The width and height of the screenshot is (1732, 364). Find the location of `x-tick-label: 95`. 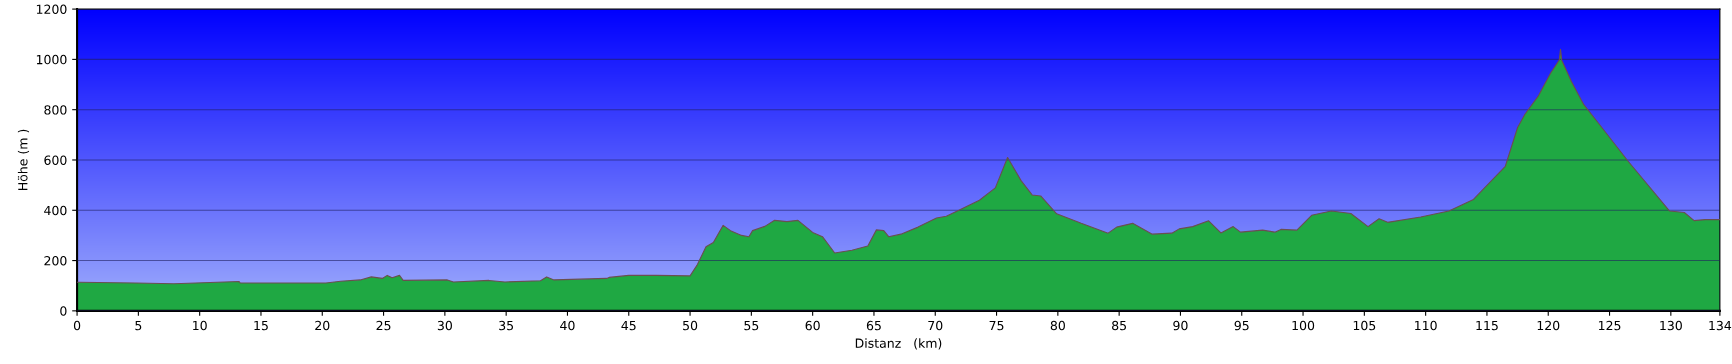

x-tick-label: 95 is located at coordinates (1241, 325).